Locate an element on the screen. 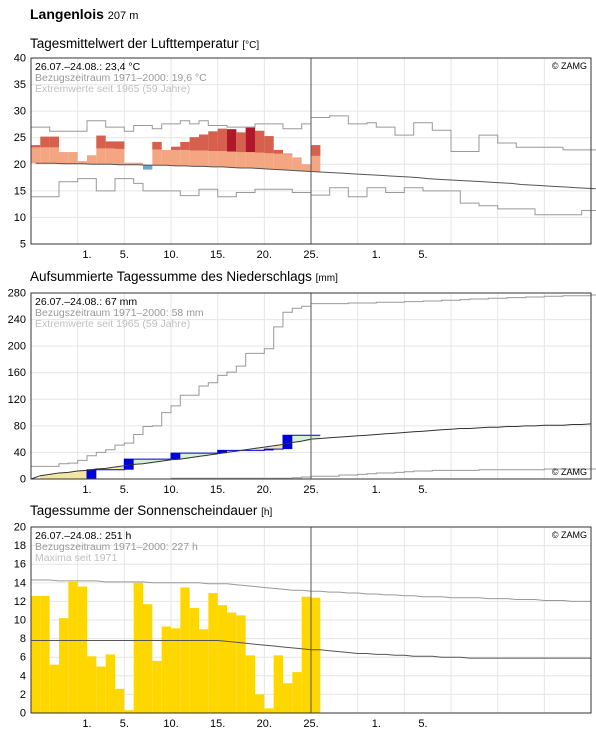 Image resolution: width=596 pixels, height=729 pixels. y-tick-label: 200 is located at coordinates (17, 347).